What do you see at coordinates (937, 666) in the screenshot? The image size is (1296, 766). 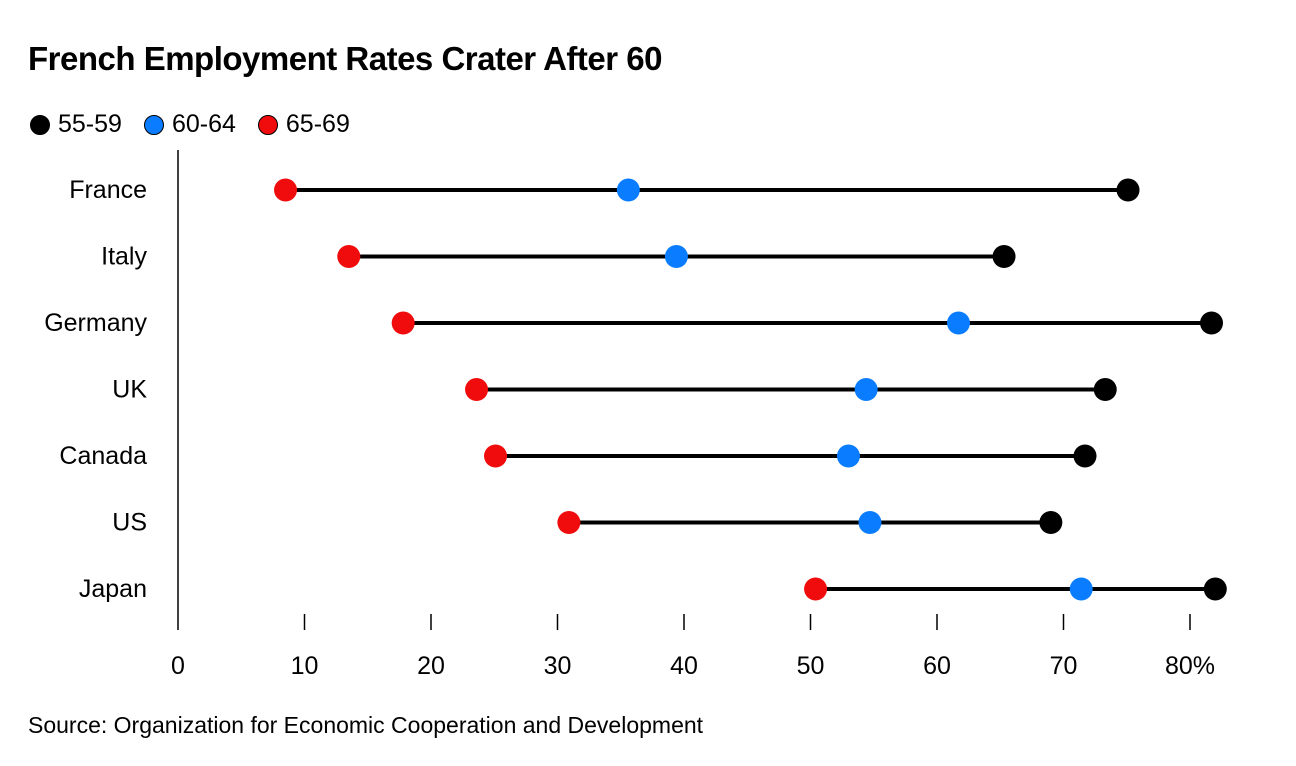 I see `x-tick-label-60: 60` at bounding box center [937, 666].